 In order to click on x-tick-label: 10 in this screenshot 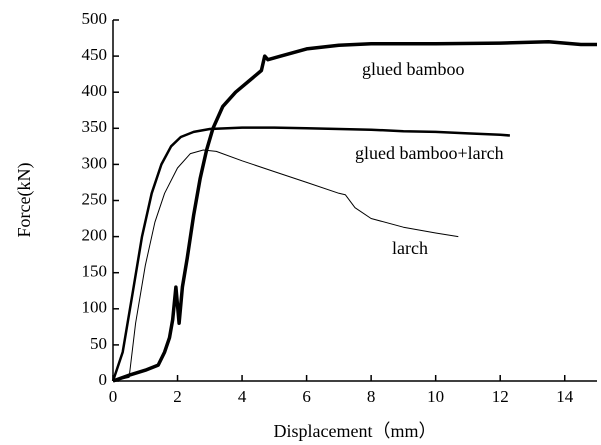, I will do `click(435, 396)`.